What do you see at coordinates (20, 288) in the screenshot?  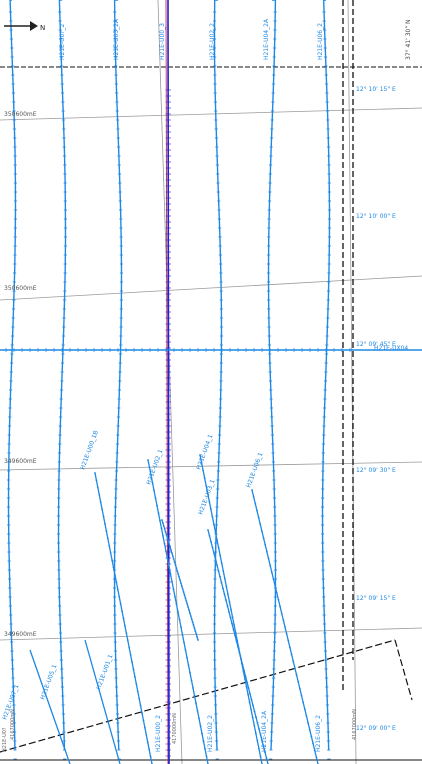 I see `easting-label: 350600mE` at bounding box center [20, 288].